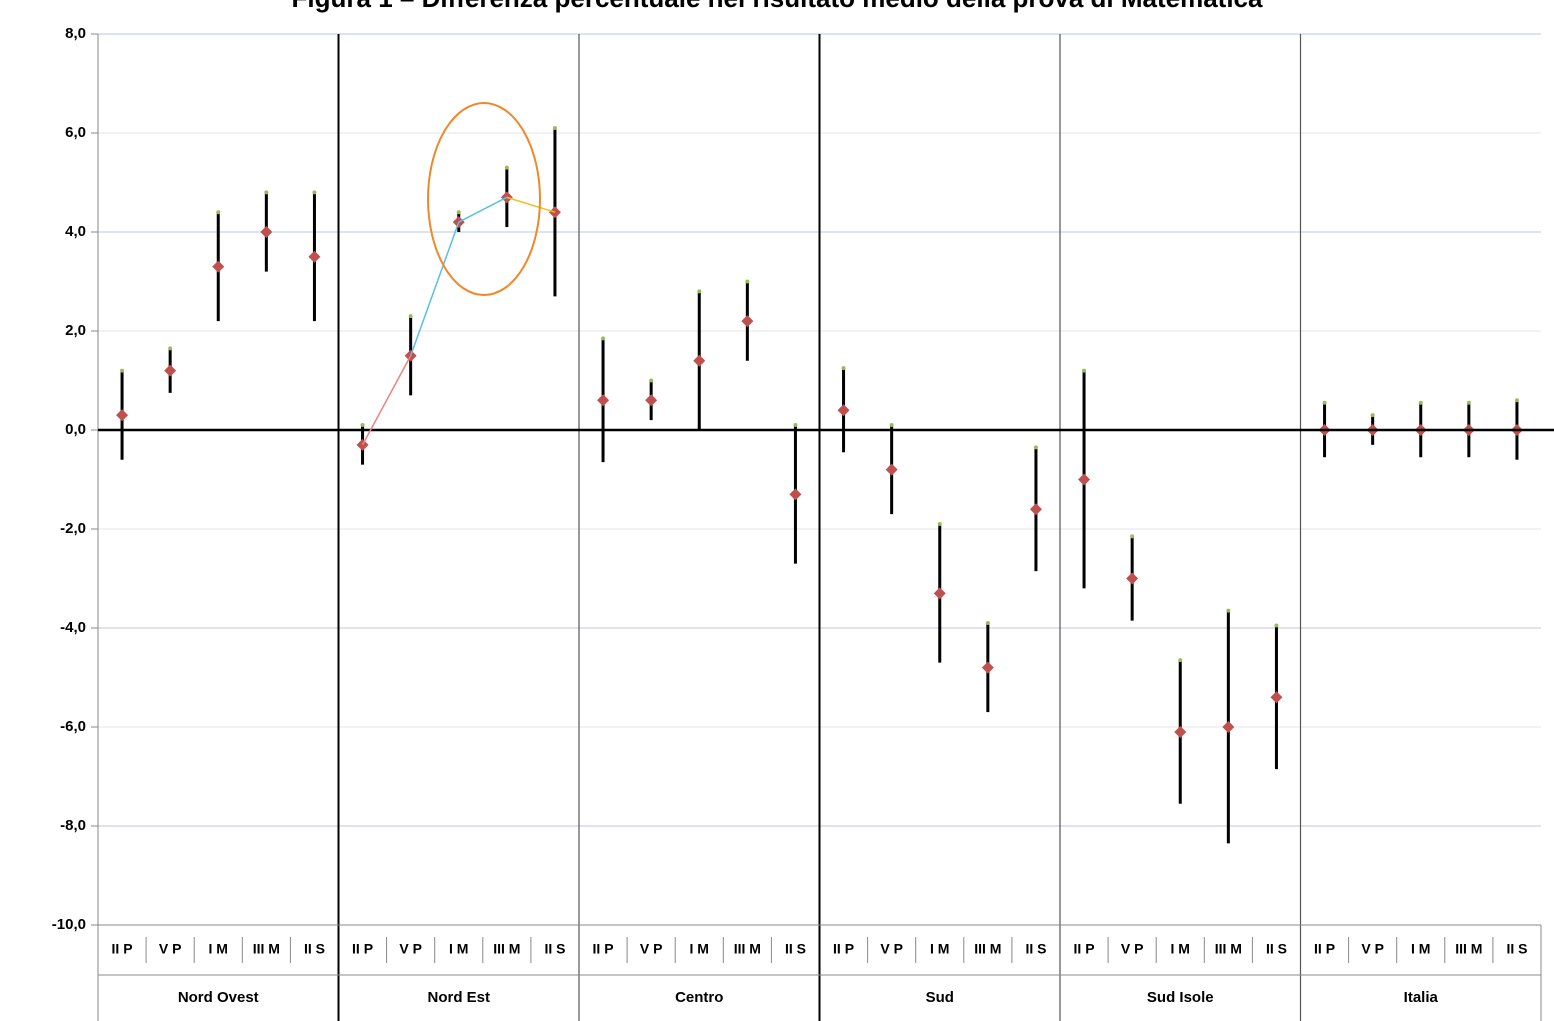  I want to click on group-label: Centro, so click(699, 997).